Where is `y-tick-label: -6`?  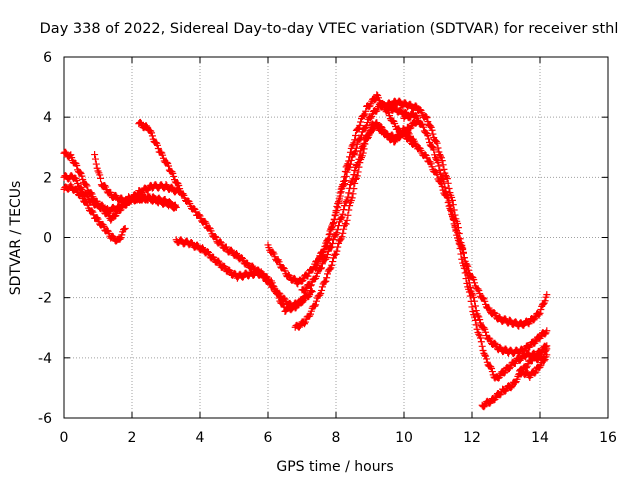
y-tick-label: -6 is located at coordinates (45, 419).